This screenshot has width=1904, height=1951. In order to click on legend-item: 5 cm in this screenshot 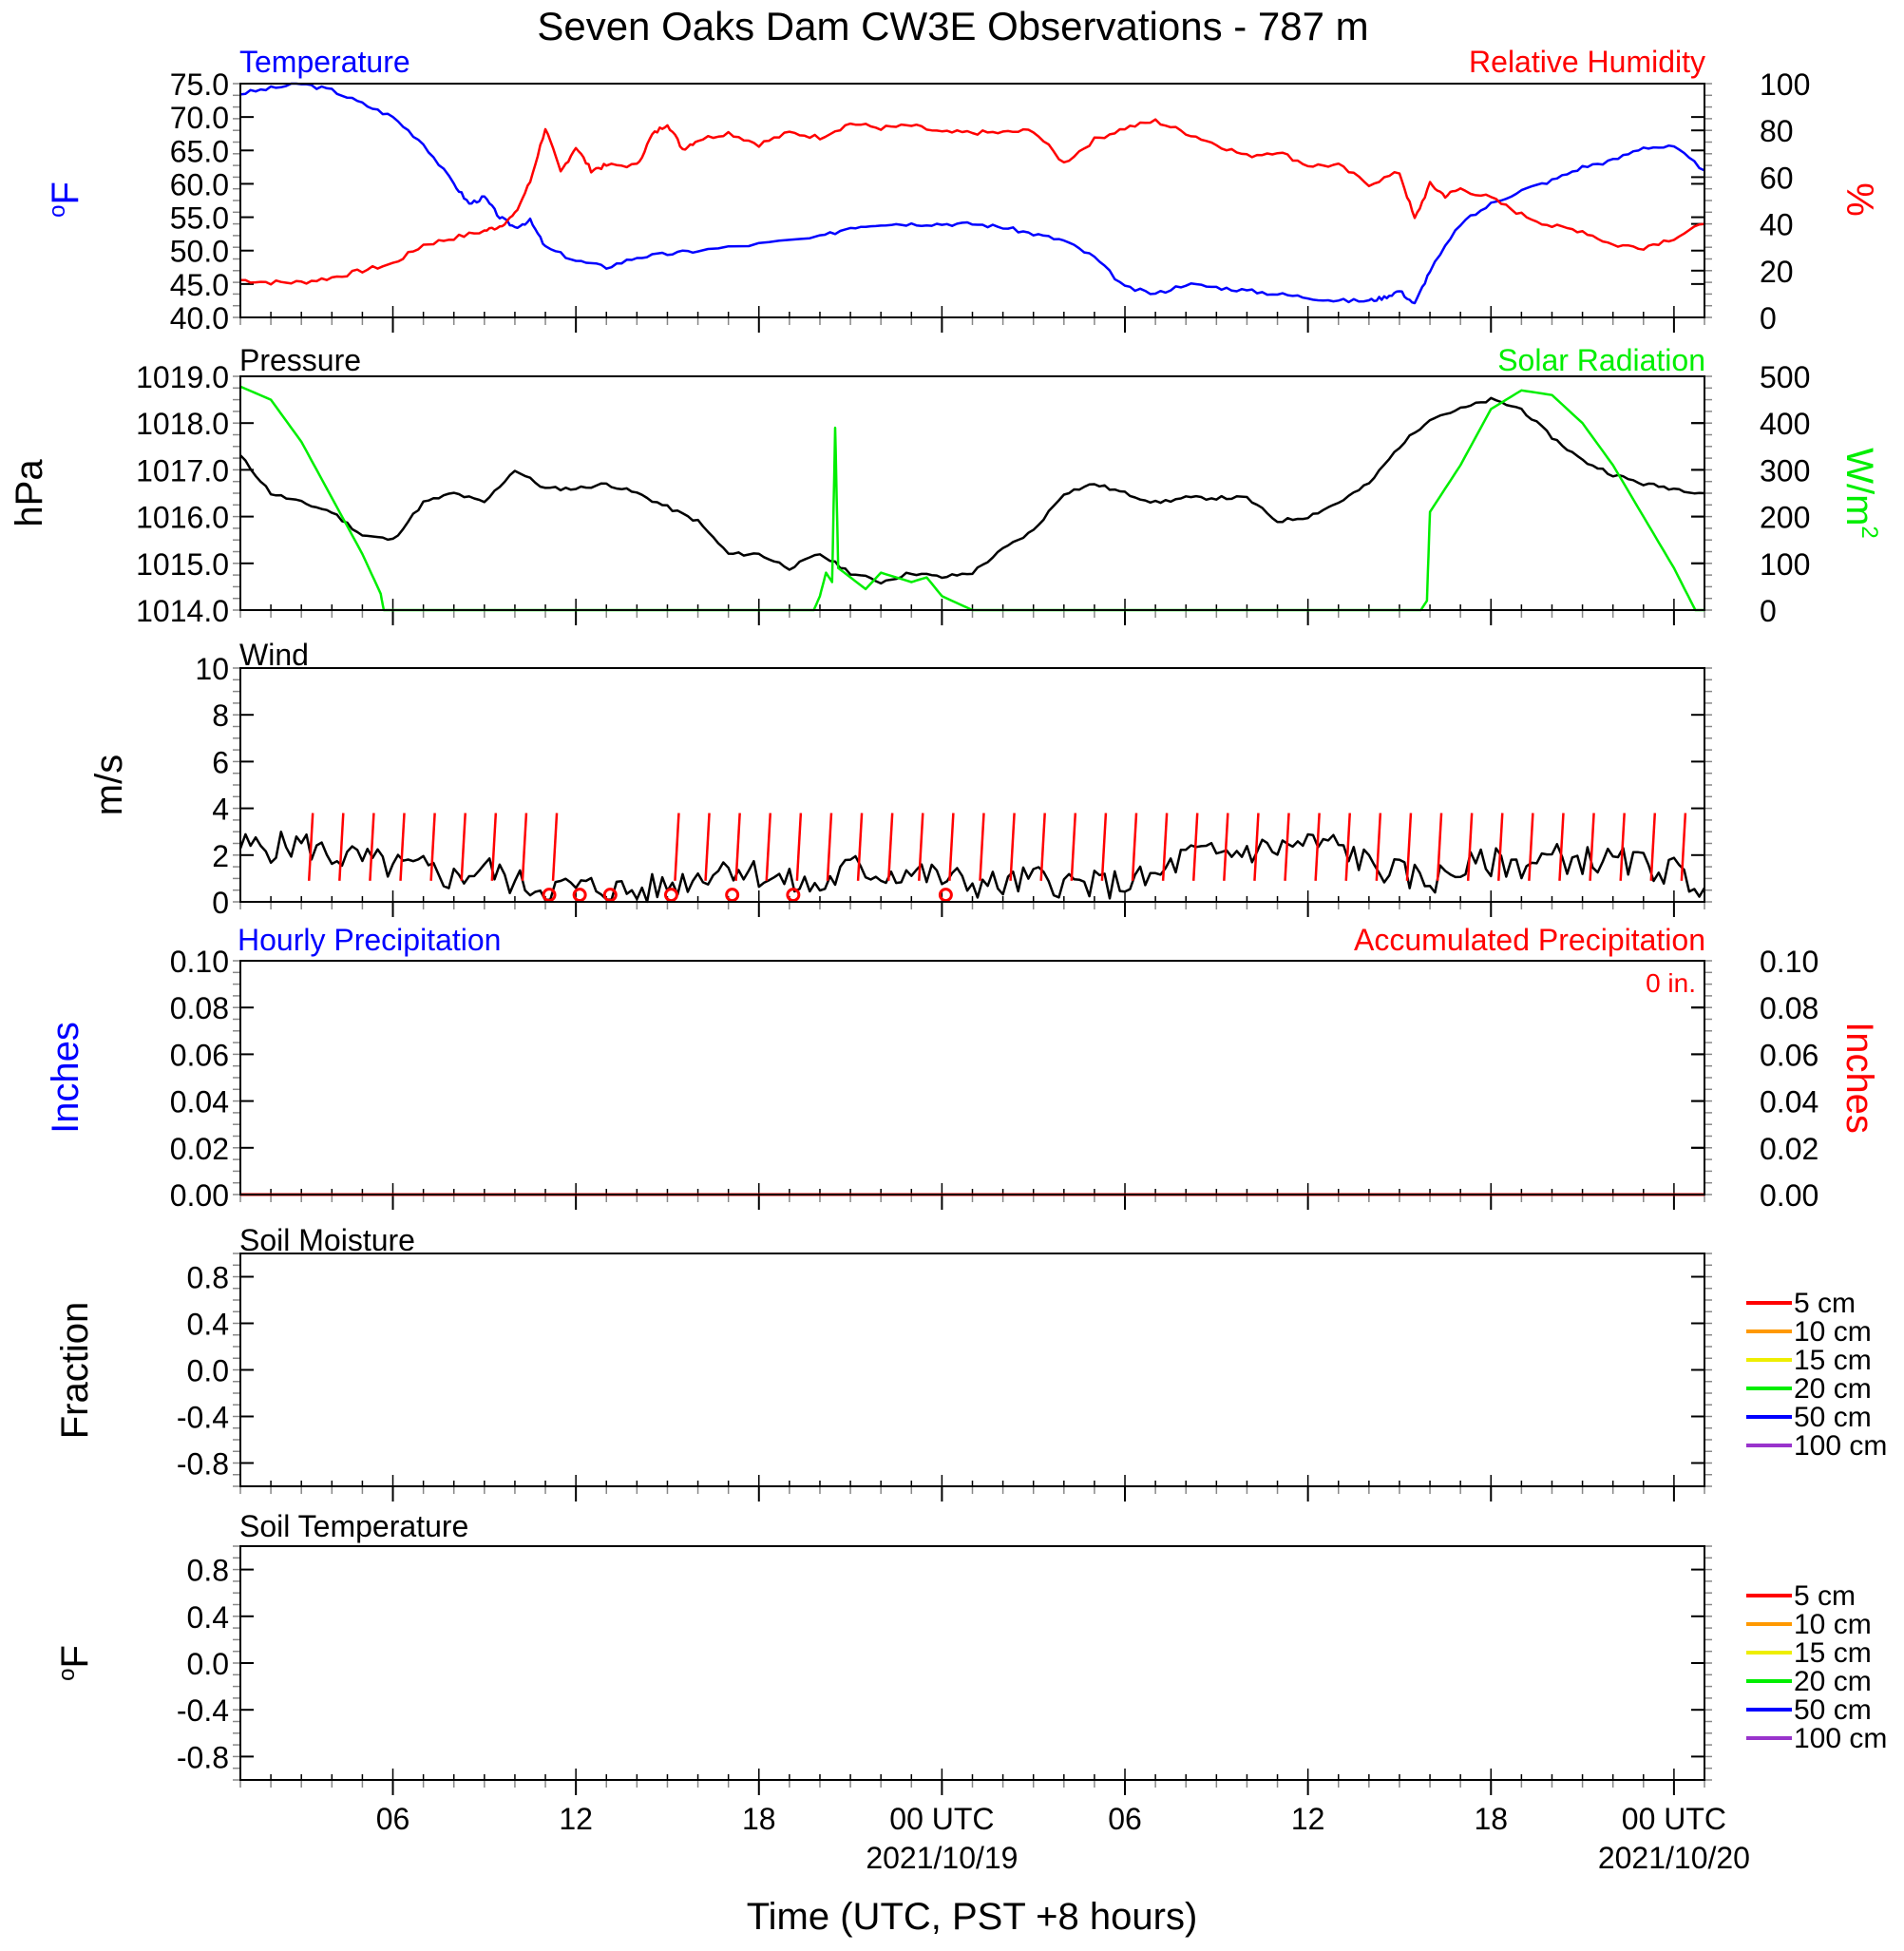, I will do `click(1801, 1303)`.